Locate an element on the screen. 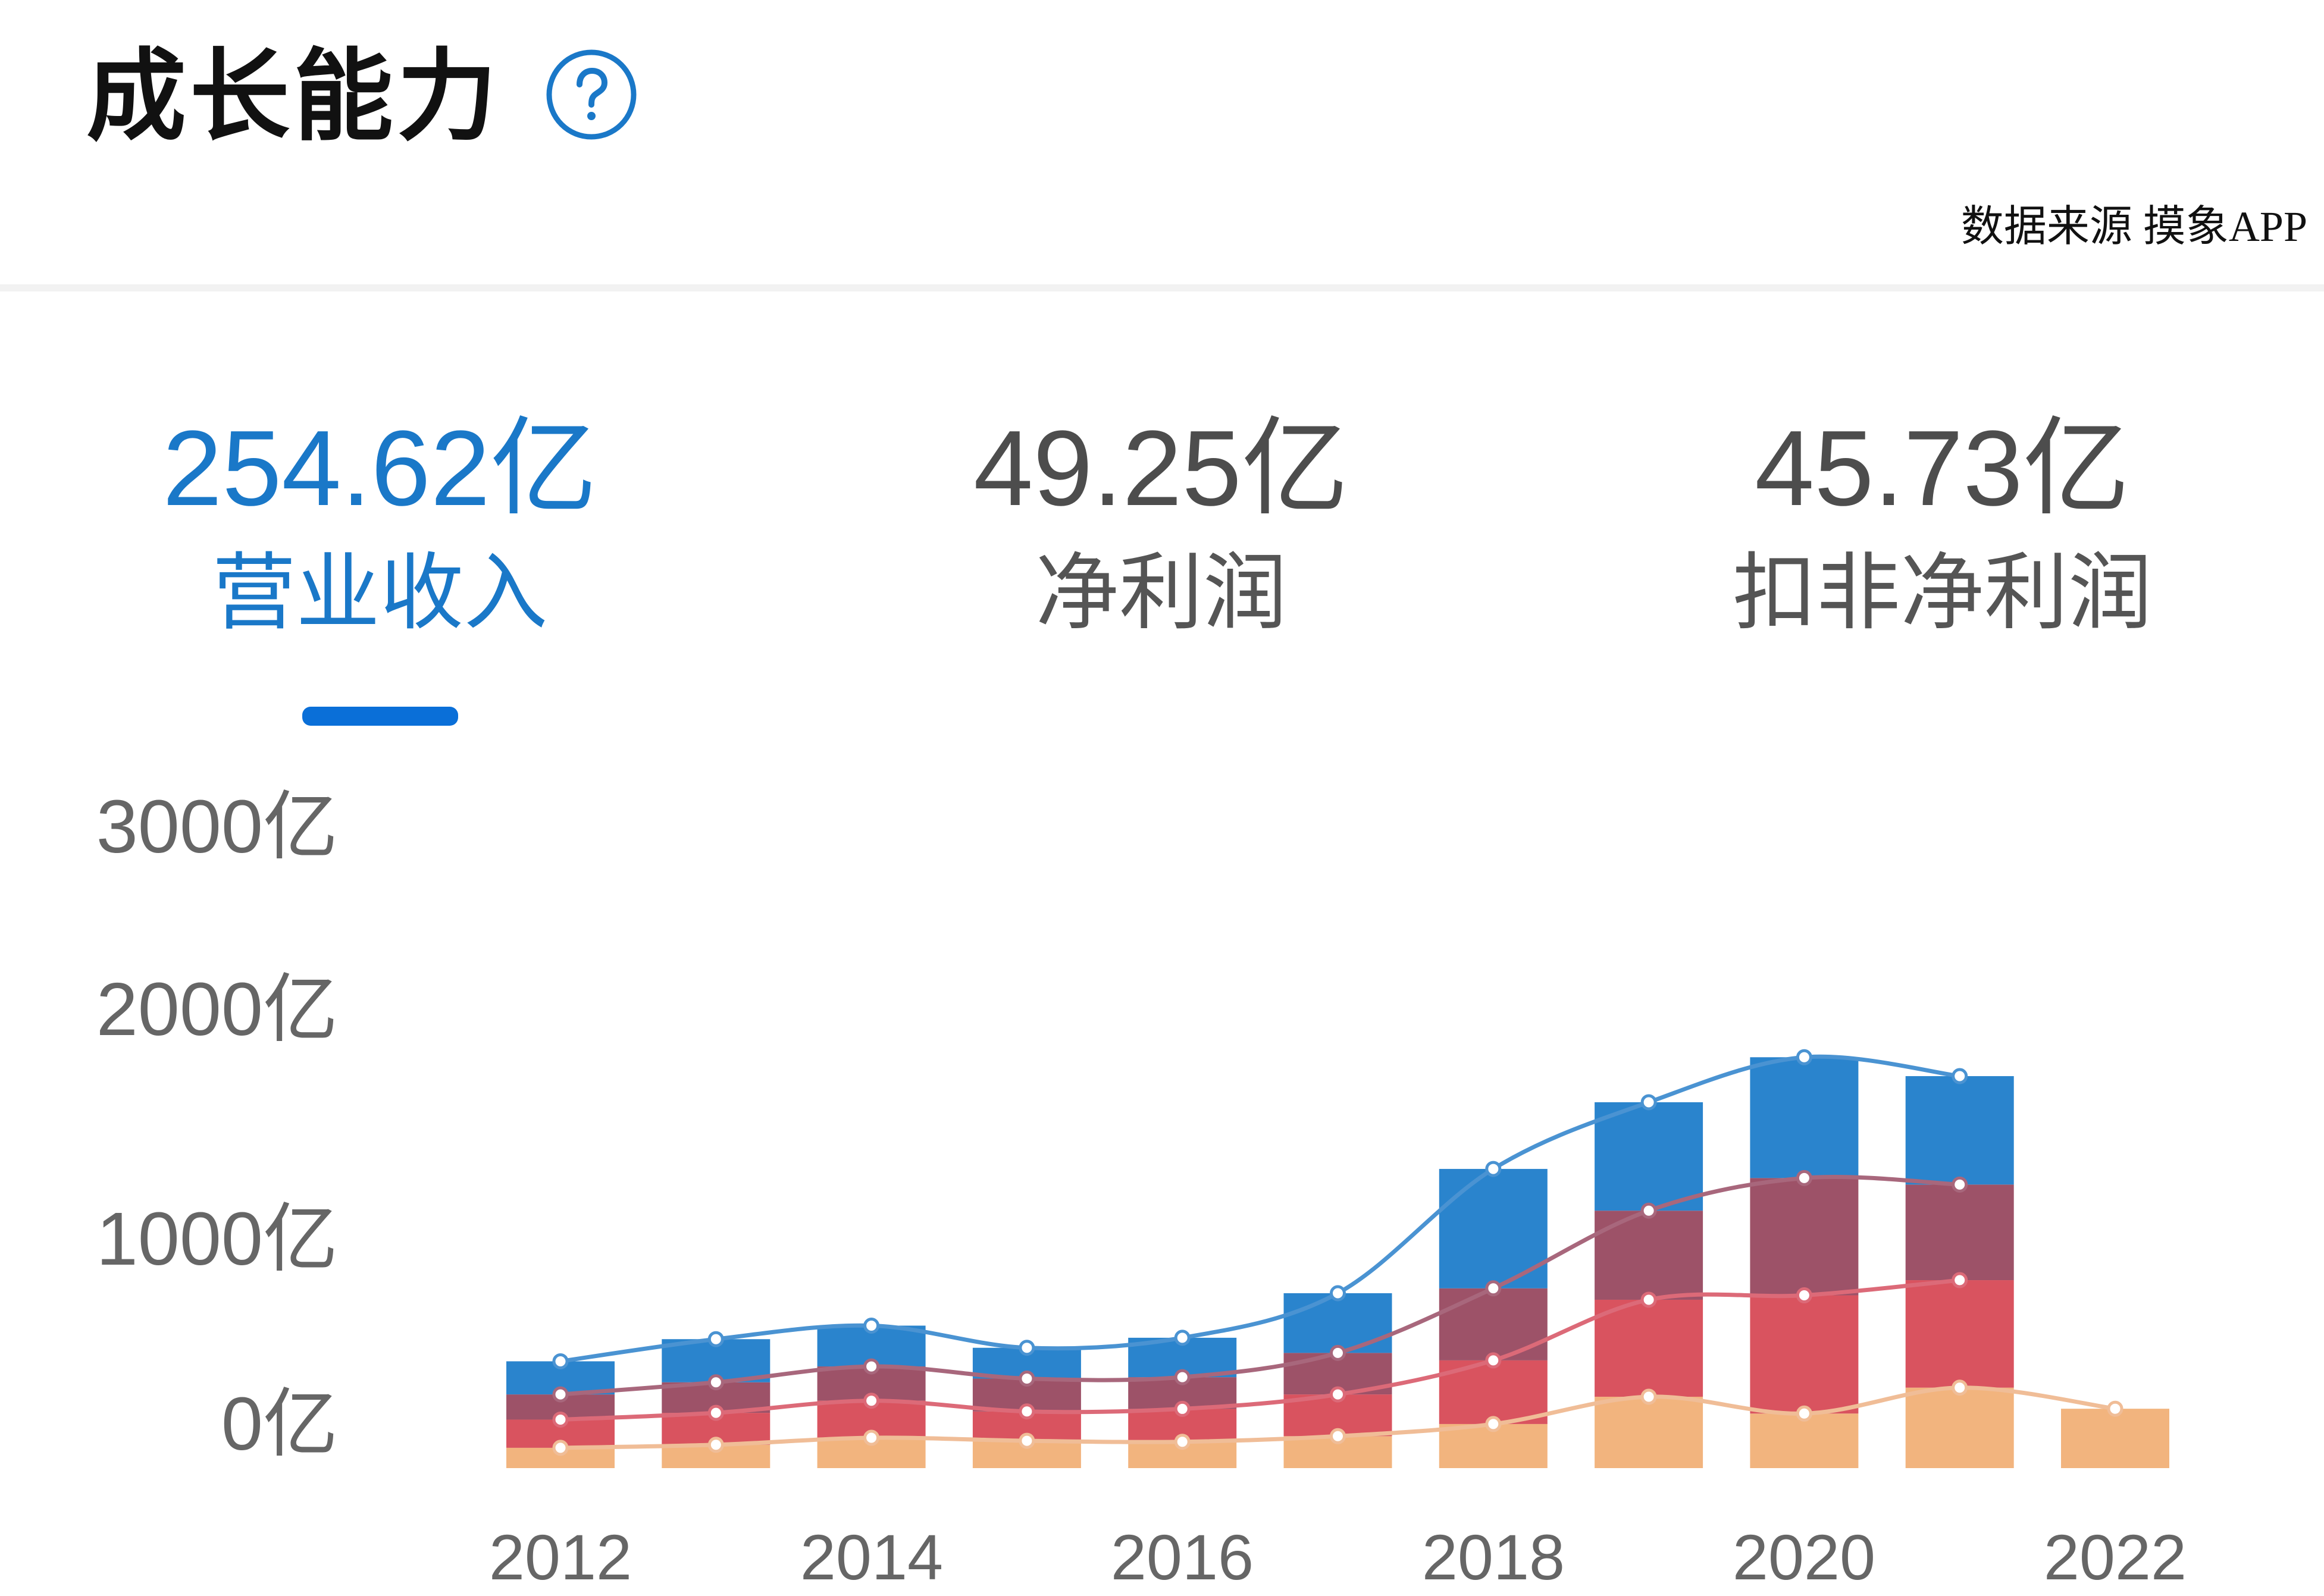 The width and height of the screenshot is (2324, 1596). data-source-note: 数据来源 摸象APP is located at coordinates (2133, 226).